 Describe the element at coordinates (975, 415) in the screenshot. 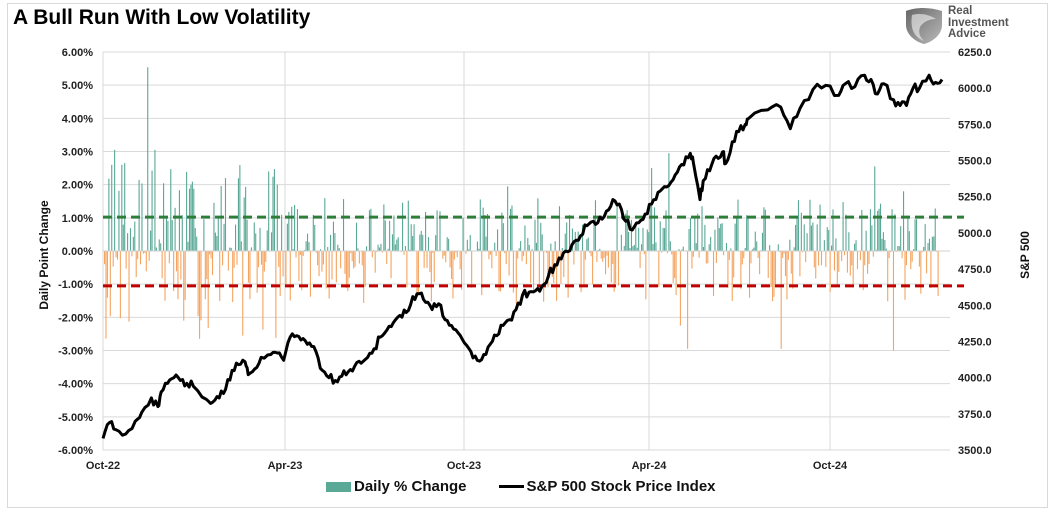

I see `y-right-tick-label: 3750.0` at that location.